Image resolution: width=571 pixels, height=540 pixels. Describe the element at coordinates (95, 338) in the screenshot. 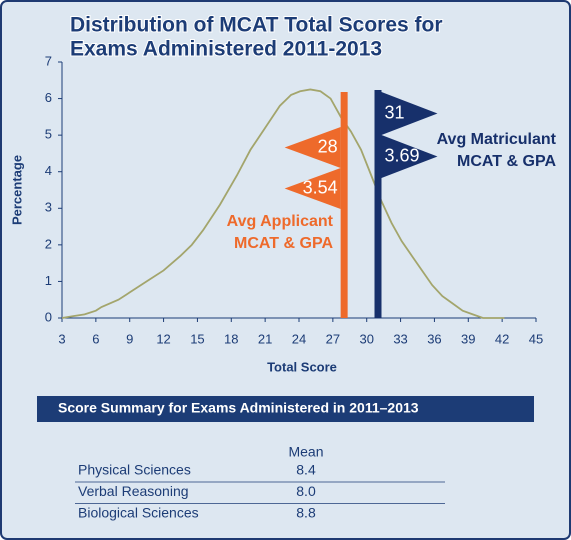

I see `x-tick-label: 6` at that location.